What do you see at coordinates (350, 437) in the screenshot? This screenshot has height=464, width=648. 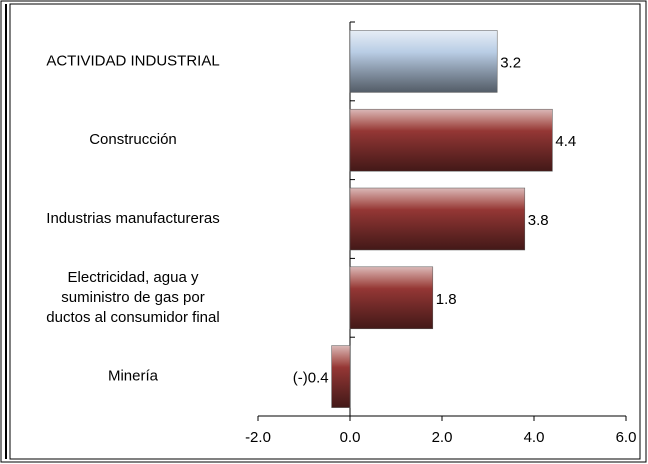 I see `x-tick-label: 0.0` at bounding box center [350, 437].